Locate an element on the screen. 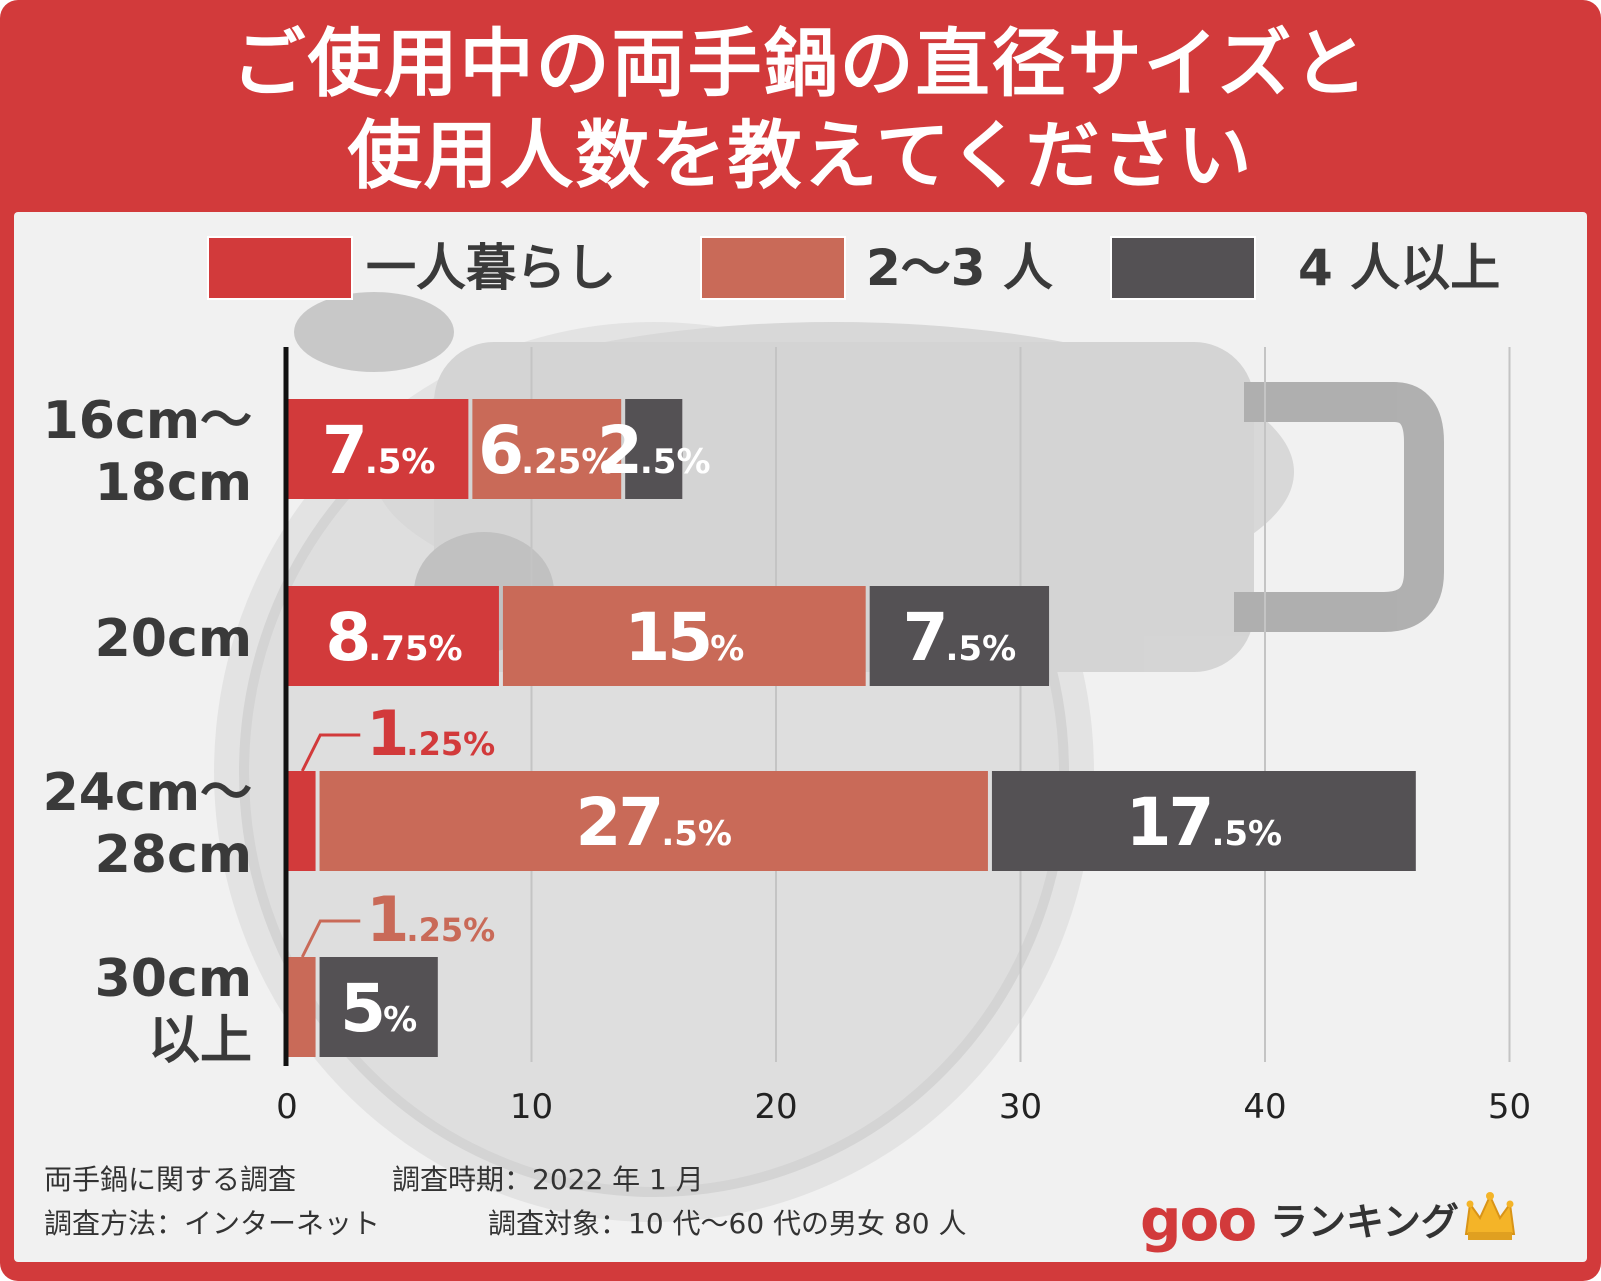 This screenshot has width=1601, height=1281. legend-label-four-plus: 4 人以上 is located at coordinates (1399, 268).